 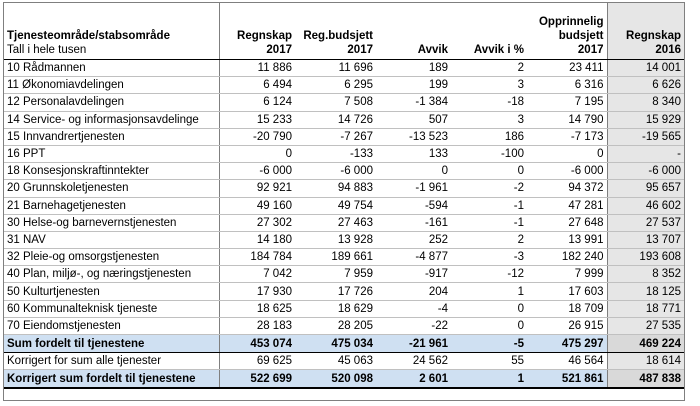 What do you see at coordinates (567, 379) in the screenshot?
I see `table-cell: 521 861` at bounding box center [567, 379].